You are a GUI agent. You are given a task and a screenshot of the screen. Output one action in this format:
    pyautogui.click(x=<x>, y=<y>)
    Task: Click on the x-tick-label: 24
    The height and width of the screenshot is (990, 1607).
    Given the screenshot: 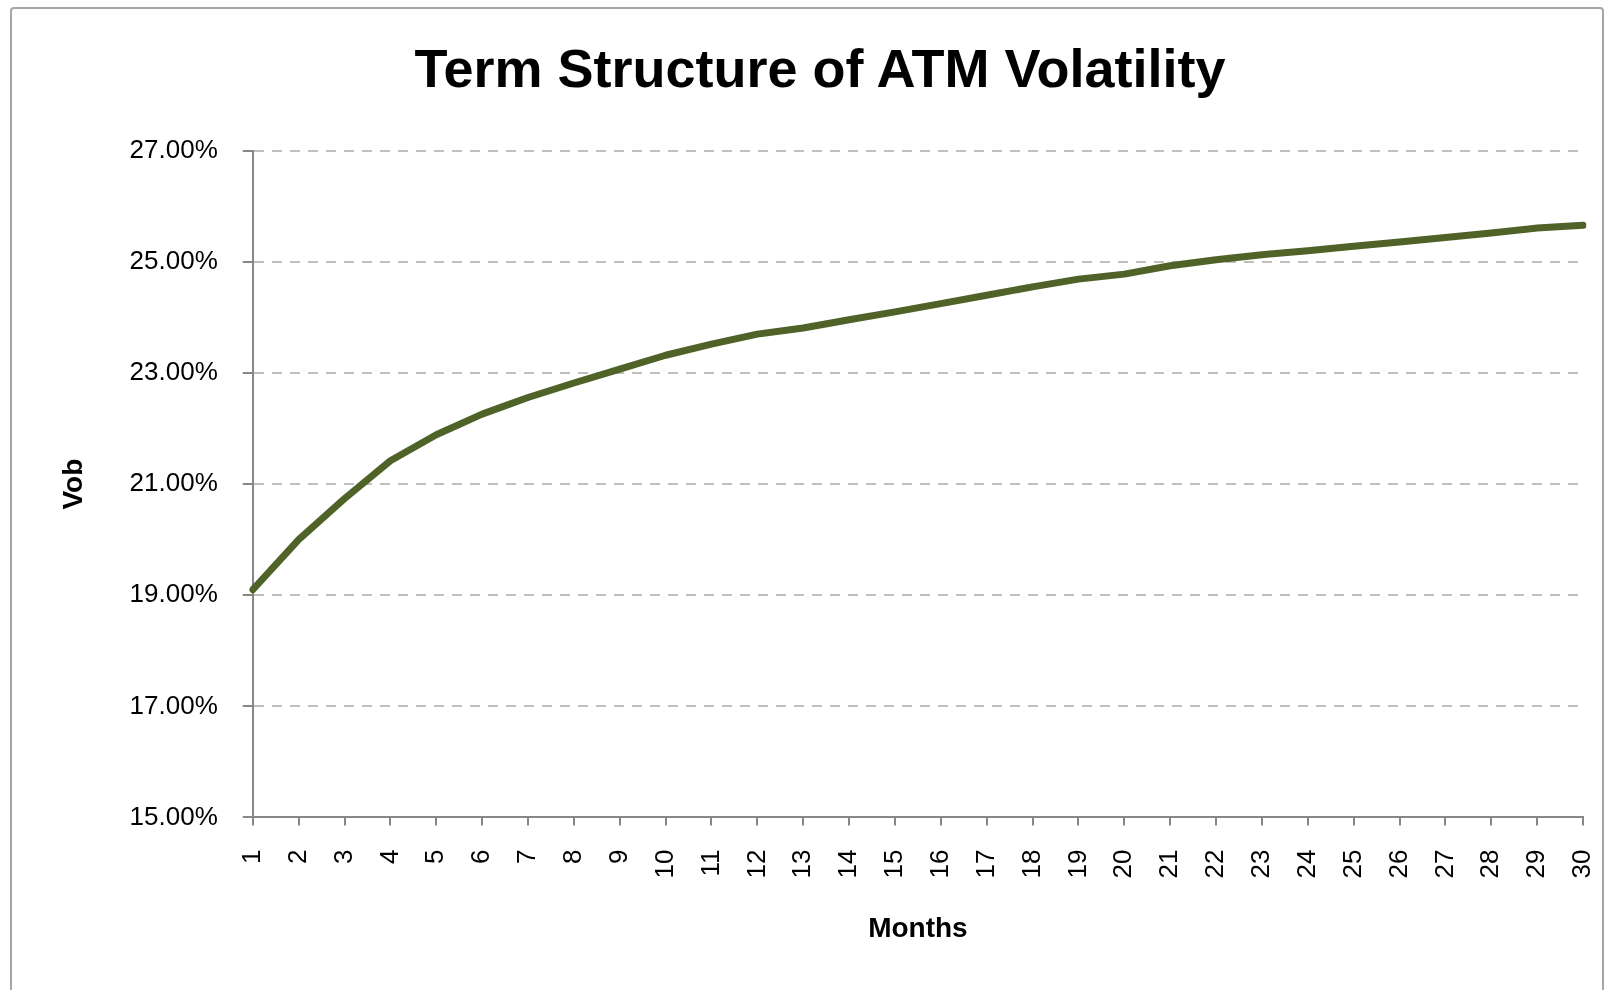 What is the action you would take?
    pyautogui.click(x=1305, y=864)
    